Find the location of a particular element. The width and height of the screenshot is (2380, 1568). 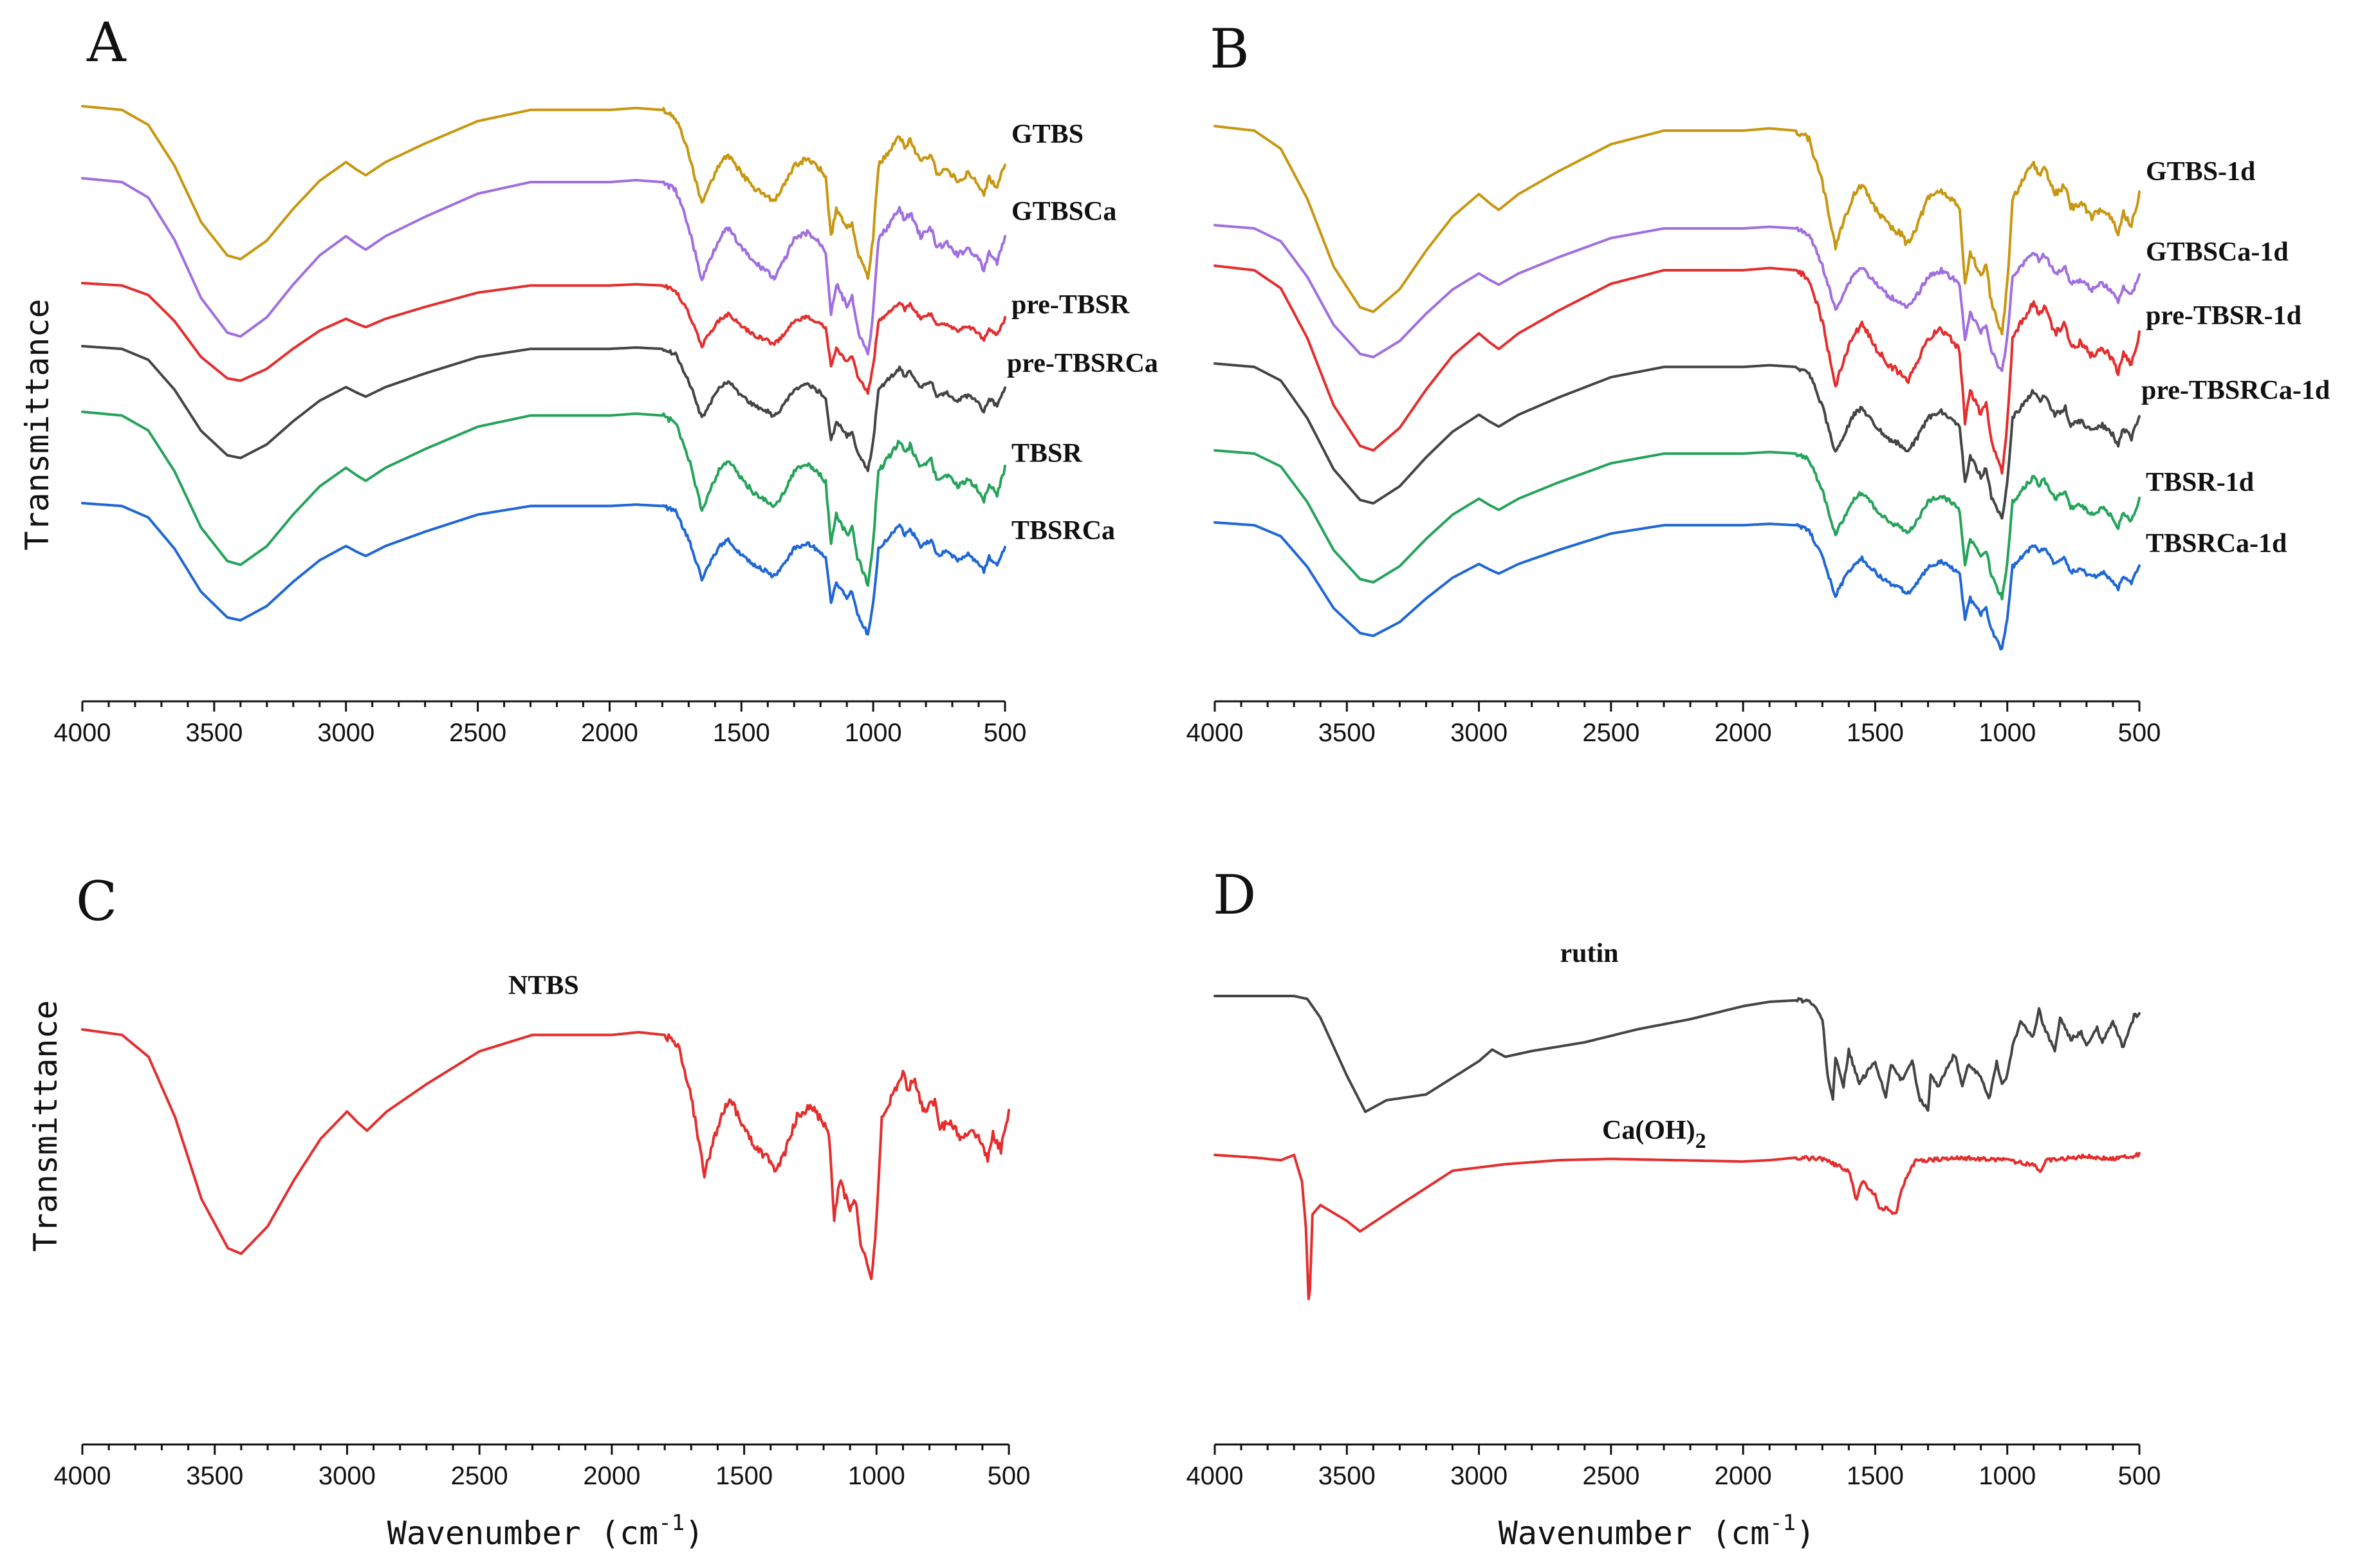

x-axis-title-d: Wavenumber (cm-1) is located at coordinates (1657, 1531).